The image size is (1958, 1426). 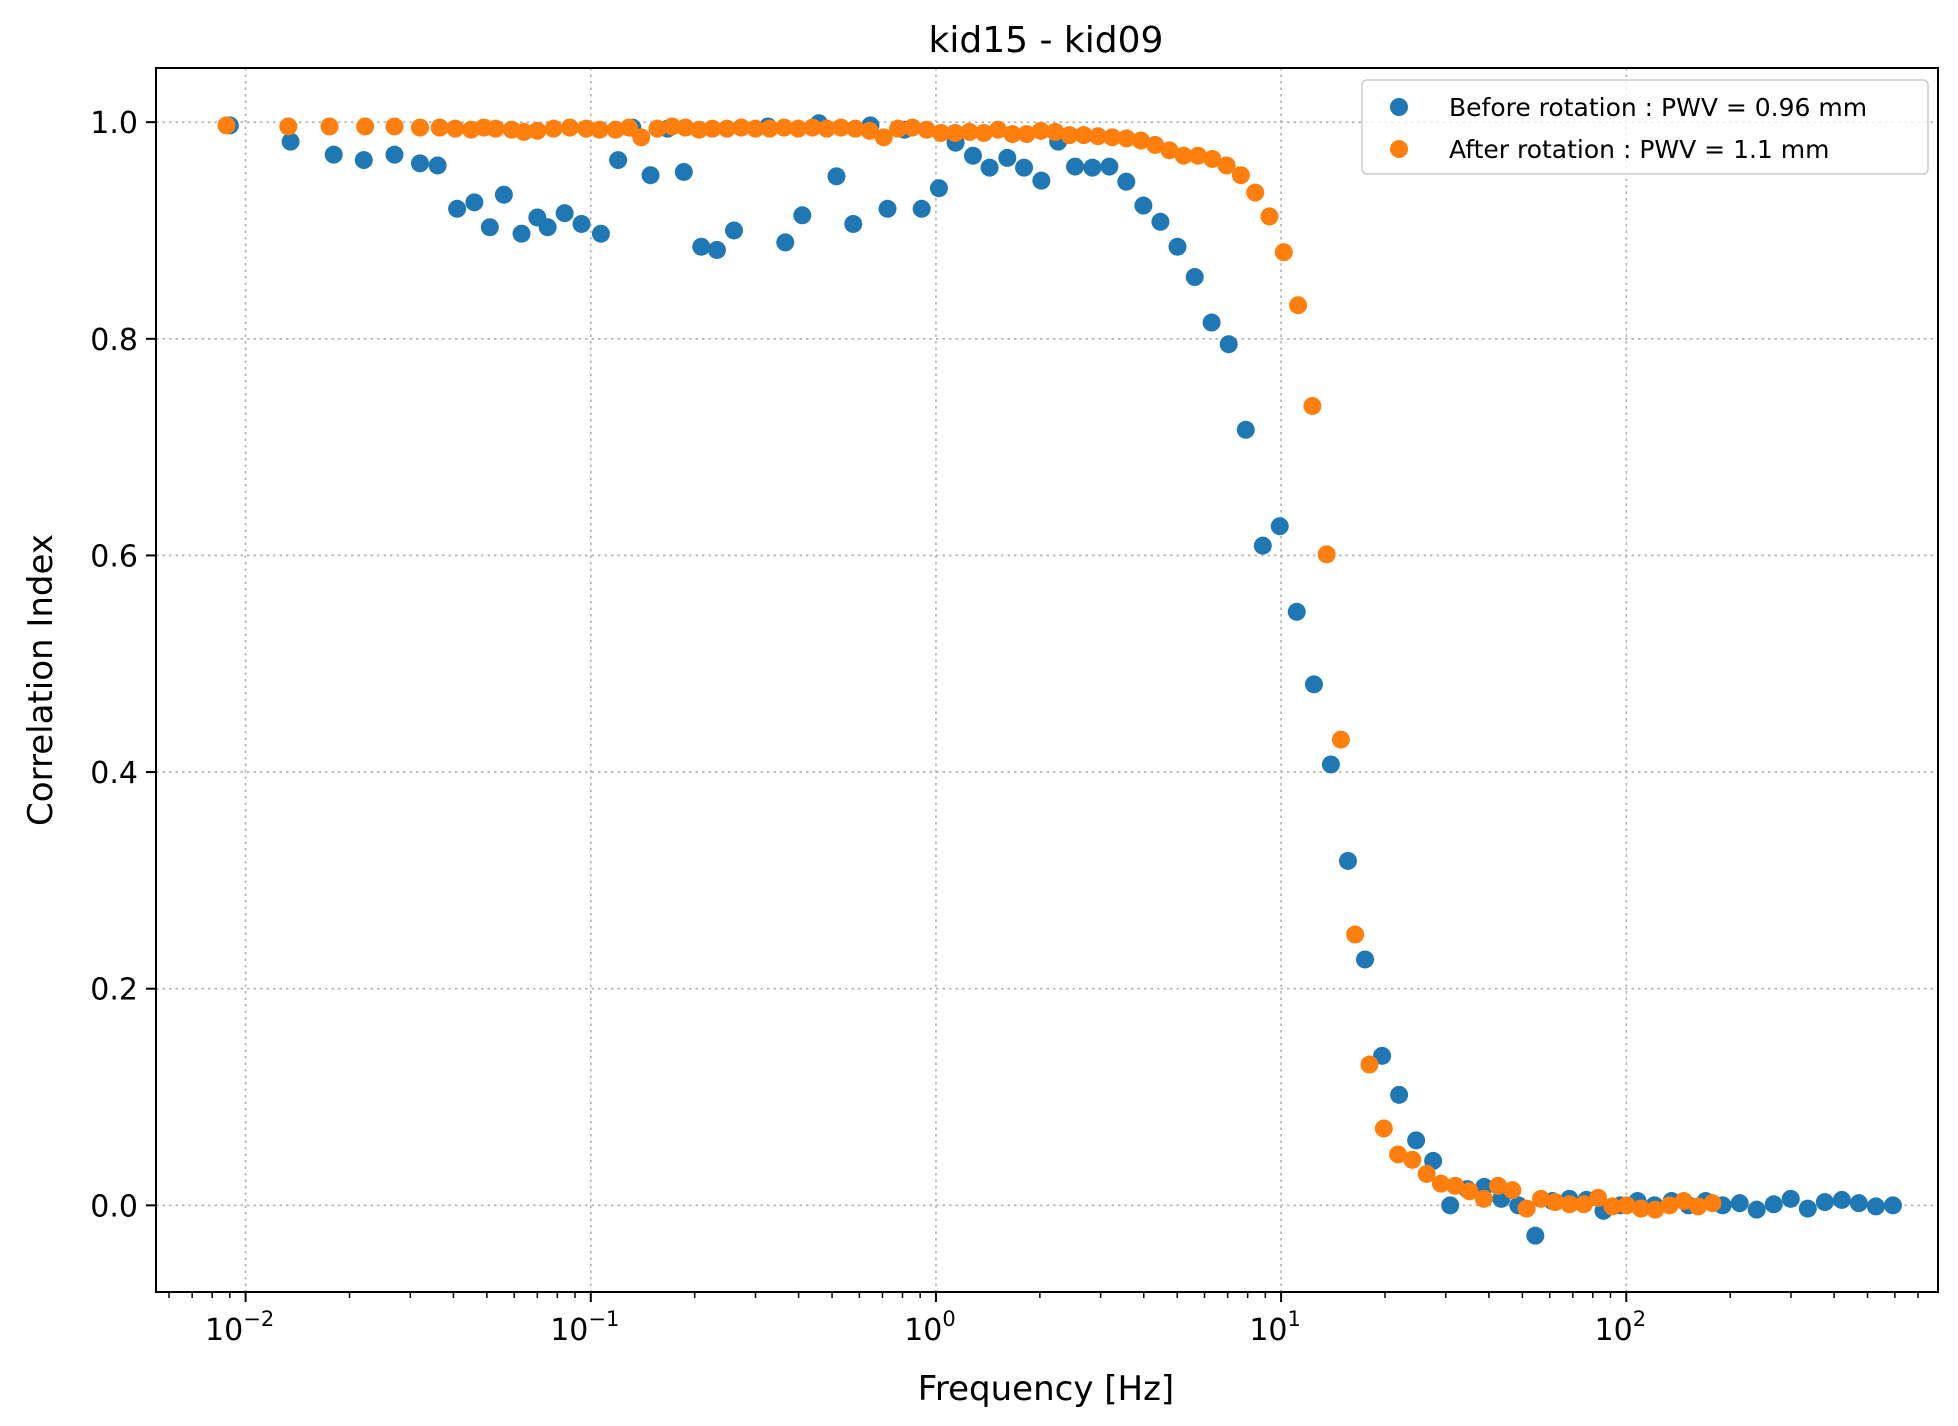 I want to click on y-axis-label: Correlation Index, so click(x=41, y=680).